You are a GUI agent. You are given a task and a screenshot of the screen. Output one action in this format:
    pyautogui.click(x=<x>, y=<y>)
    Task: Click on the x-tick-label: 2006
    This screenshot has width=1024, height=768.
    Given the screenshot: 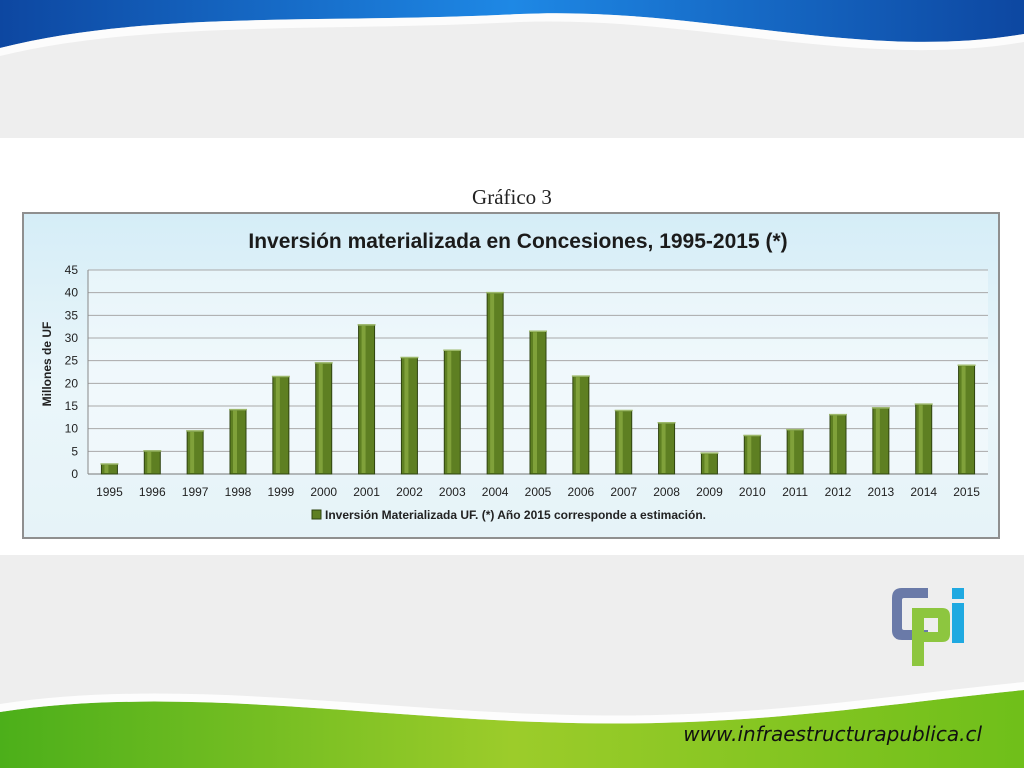 What is the action you would take?
    pyautogui.click(x=581, y=492)
    